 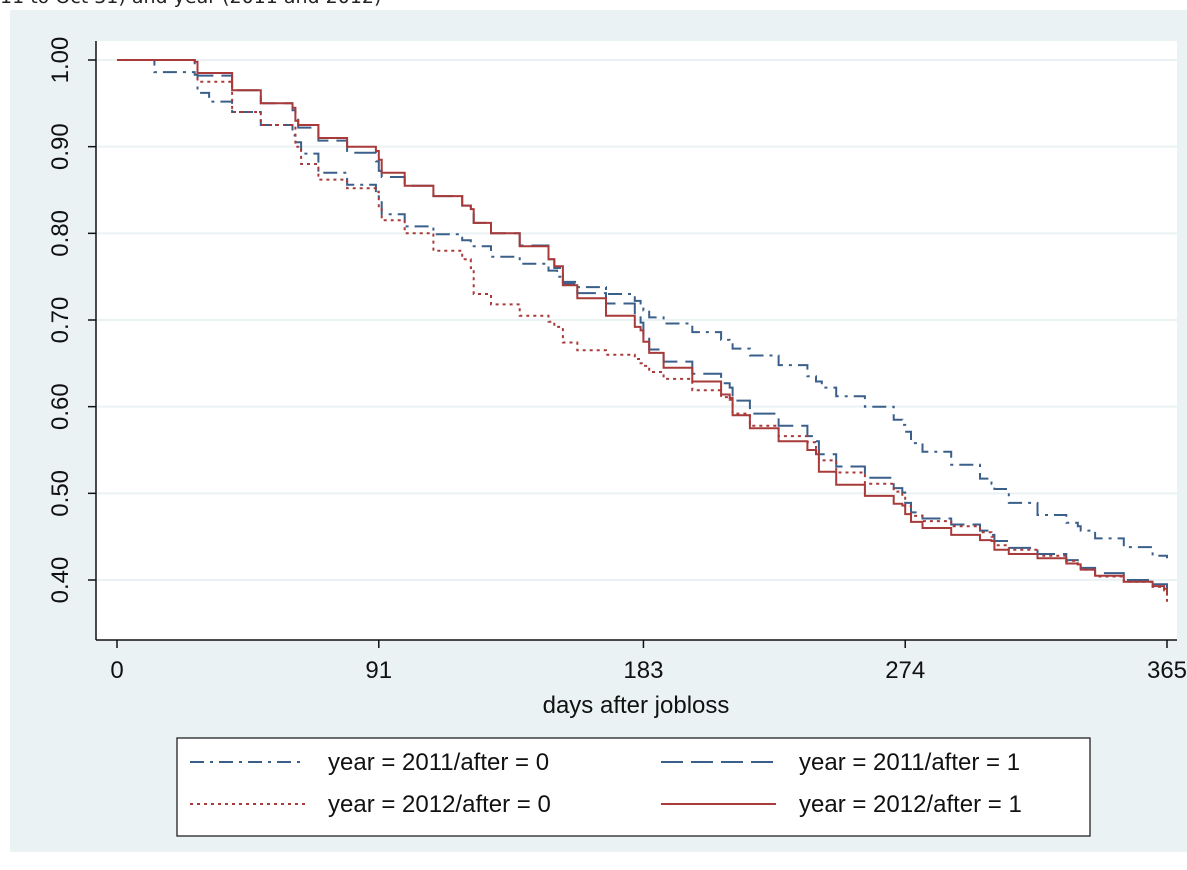 What do you see at coordinates (438, 762) in the screenshot?
I see `legend-label-1: year = 2011/after = 0` at bounding box center [438, 762].